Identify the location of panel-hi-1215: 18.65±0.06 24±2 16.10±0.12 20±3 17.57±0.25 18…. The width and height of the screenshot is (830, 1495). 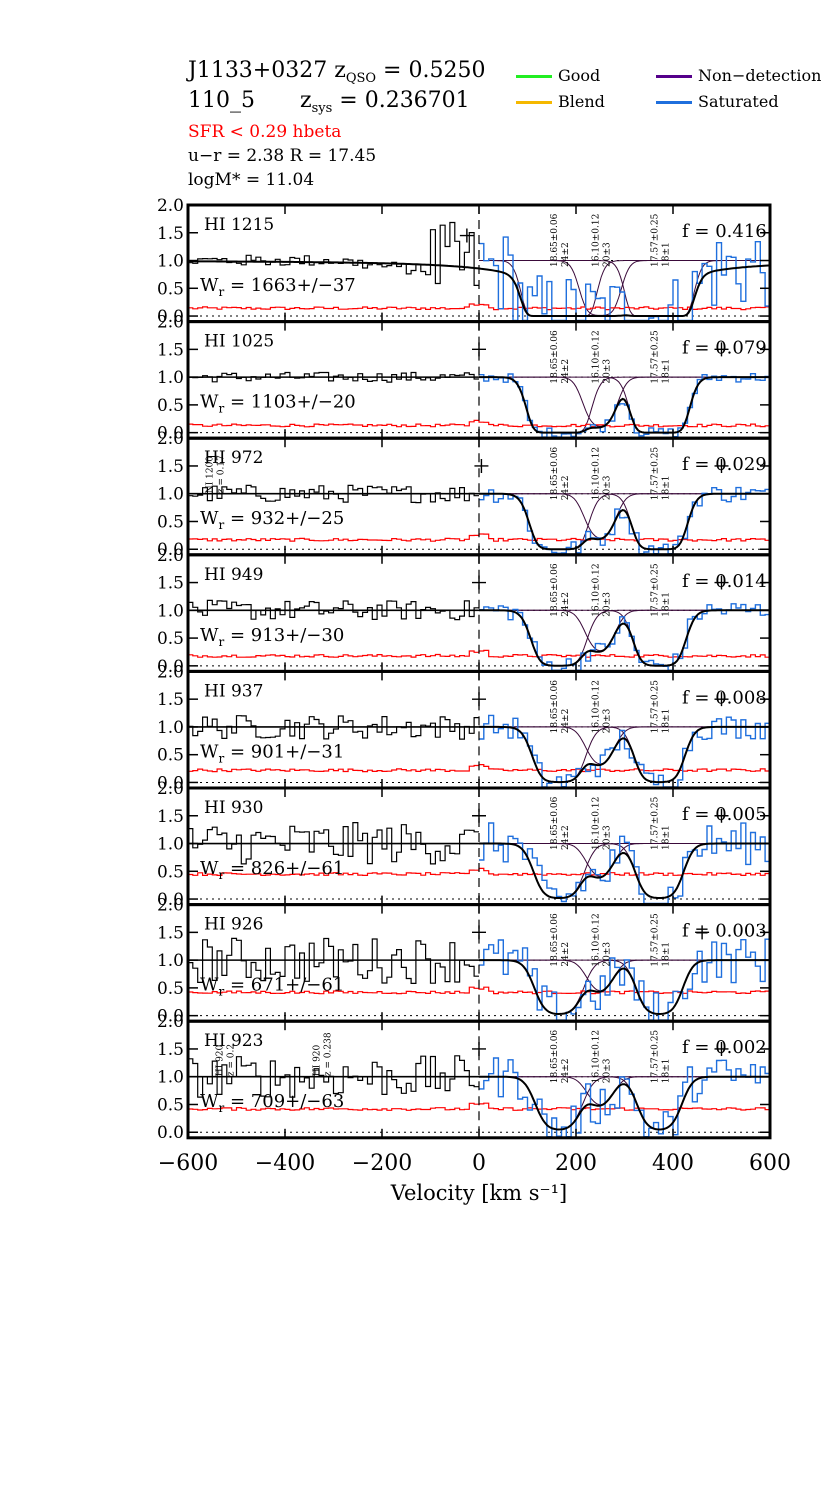
(464, 261).